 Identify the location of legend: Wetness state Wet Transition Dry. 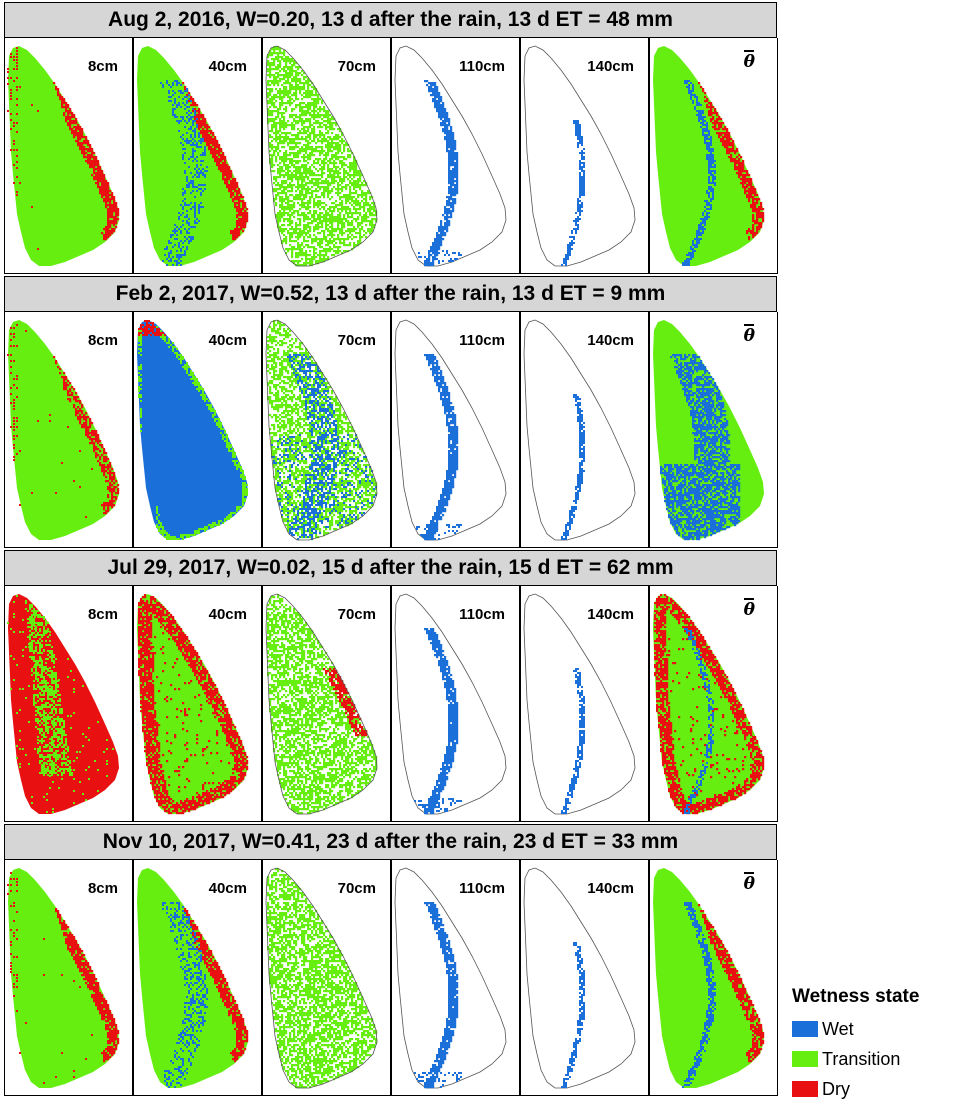
(870, 1046).